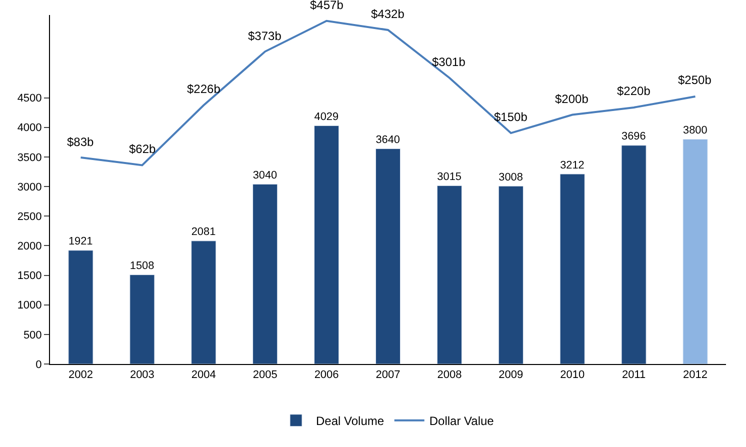  Describe the element at coordinates (572, 99) in the screenshot. I see `data-label: $200b` at that location.